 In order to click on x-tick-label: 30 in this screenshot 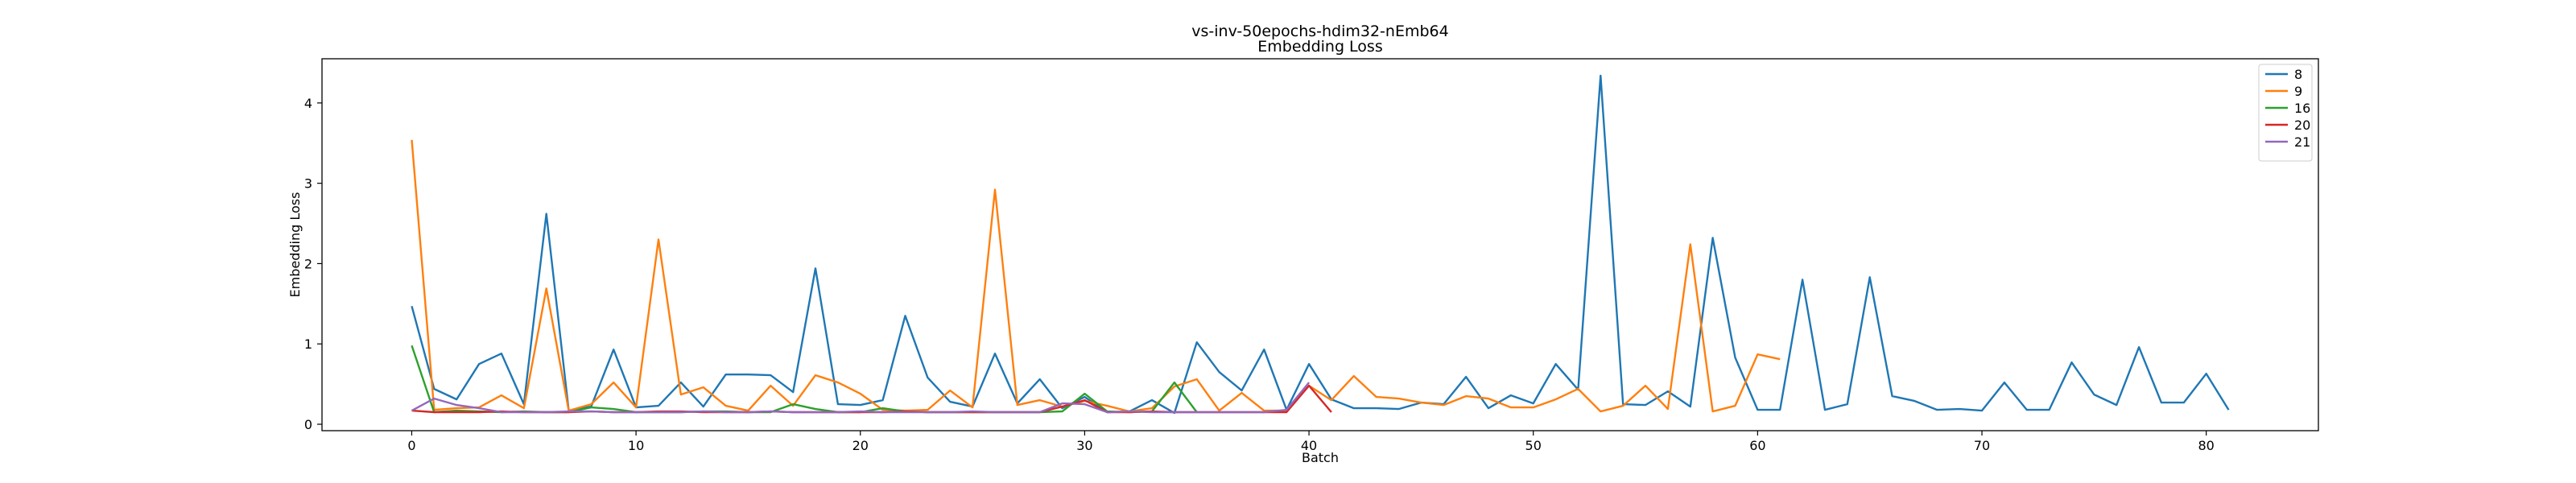, I will do `click(1084, 445)`.